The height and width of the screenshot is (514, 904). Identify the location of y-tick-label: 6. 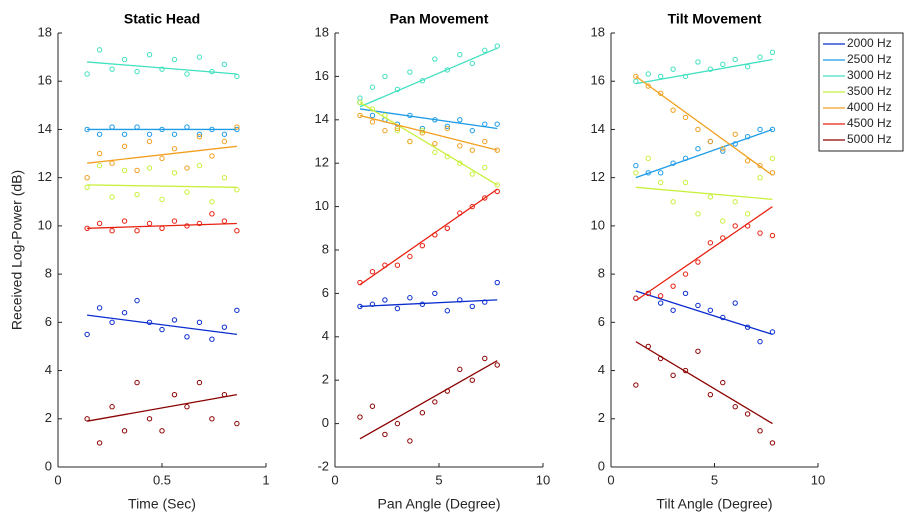
(48, 321).